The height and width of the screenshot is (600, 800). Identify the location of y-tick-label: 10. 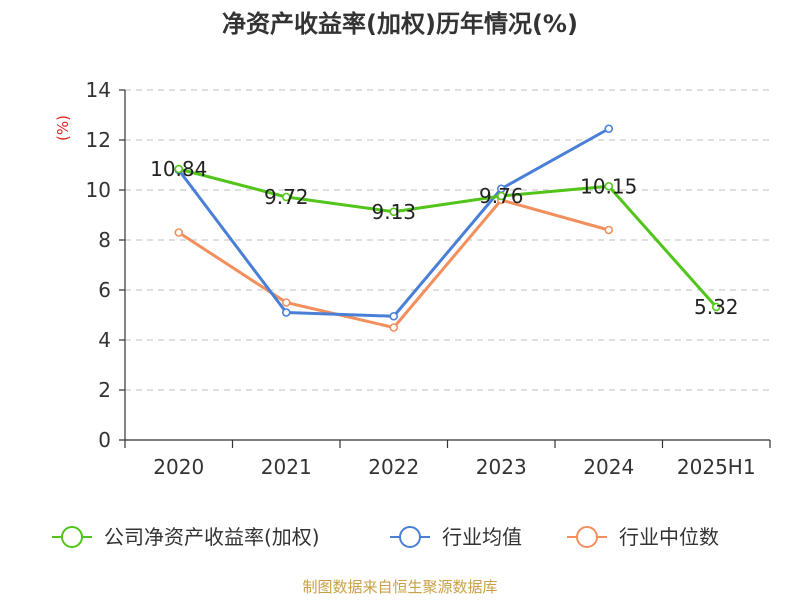
(98, 190).